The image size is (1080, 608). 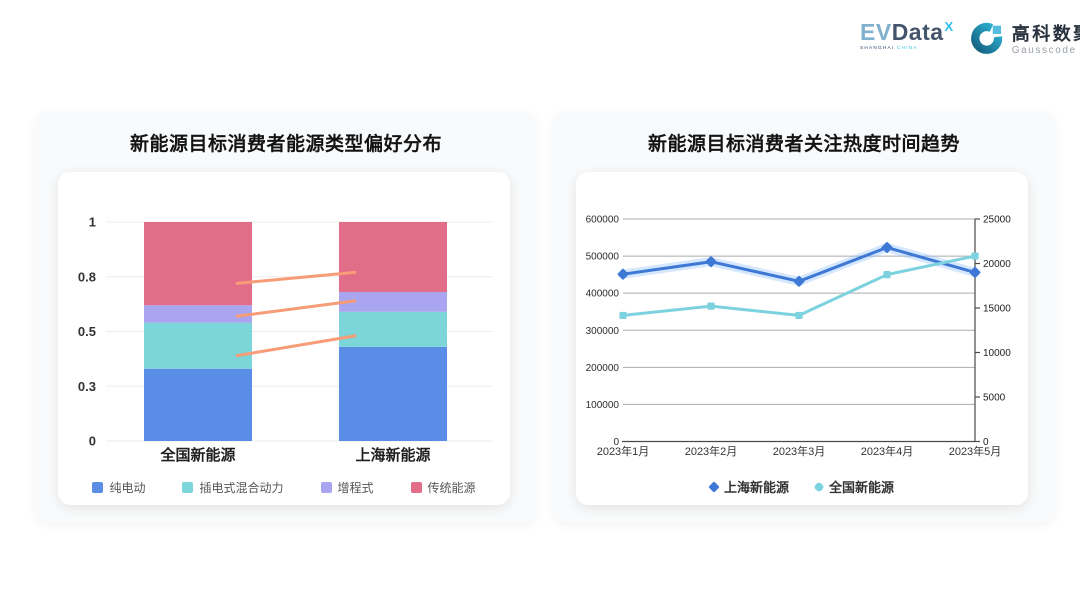 What do you see at coordinates (87, 331) in the screenshot?
I see `y-axis-label: 0.5` at bounding box center [87, 331].